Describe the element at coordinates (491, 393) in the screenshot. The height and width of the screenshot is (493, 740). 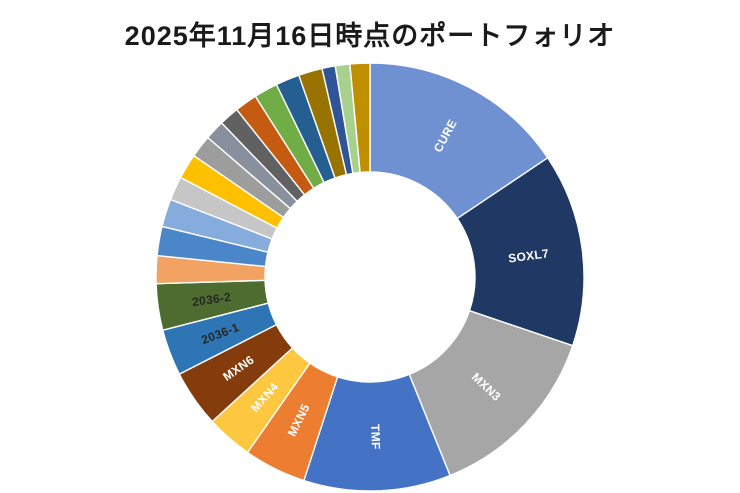
I see `pie-slice-mxn3` at that location.